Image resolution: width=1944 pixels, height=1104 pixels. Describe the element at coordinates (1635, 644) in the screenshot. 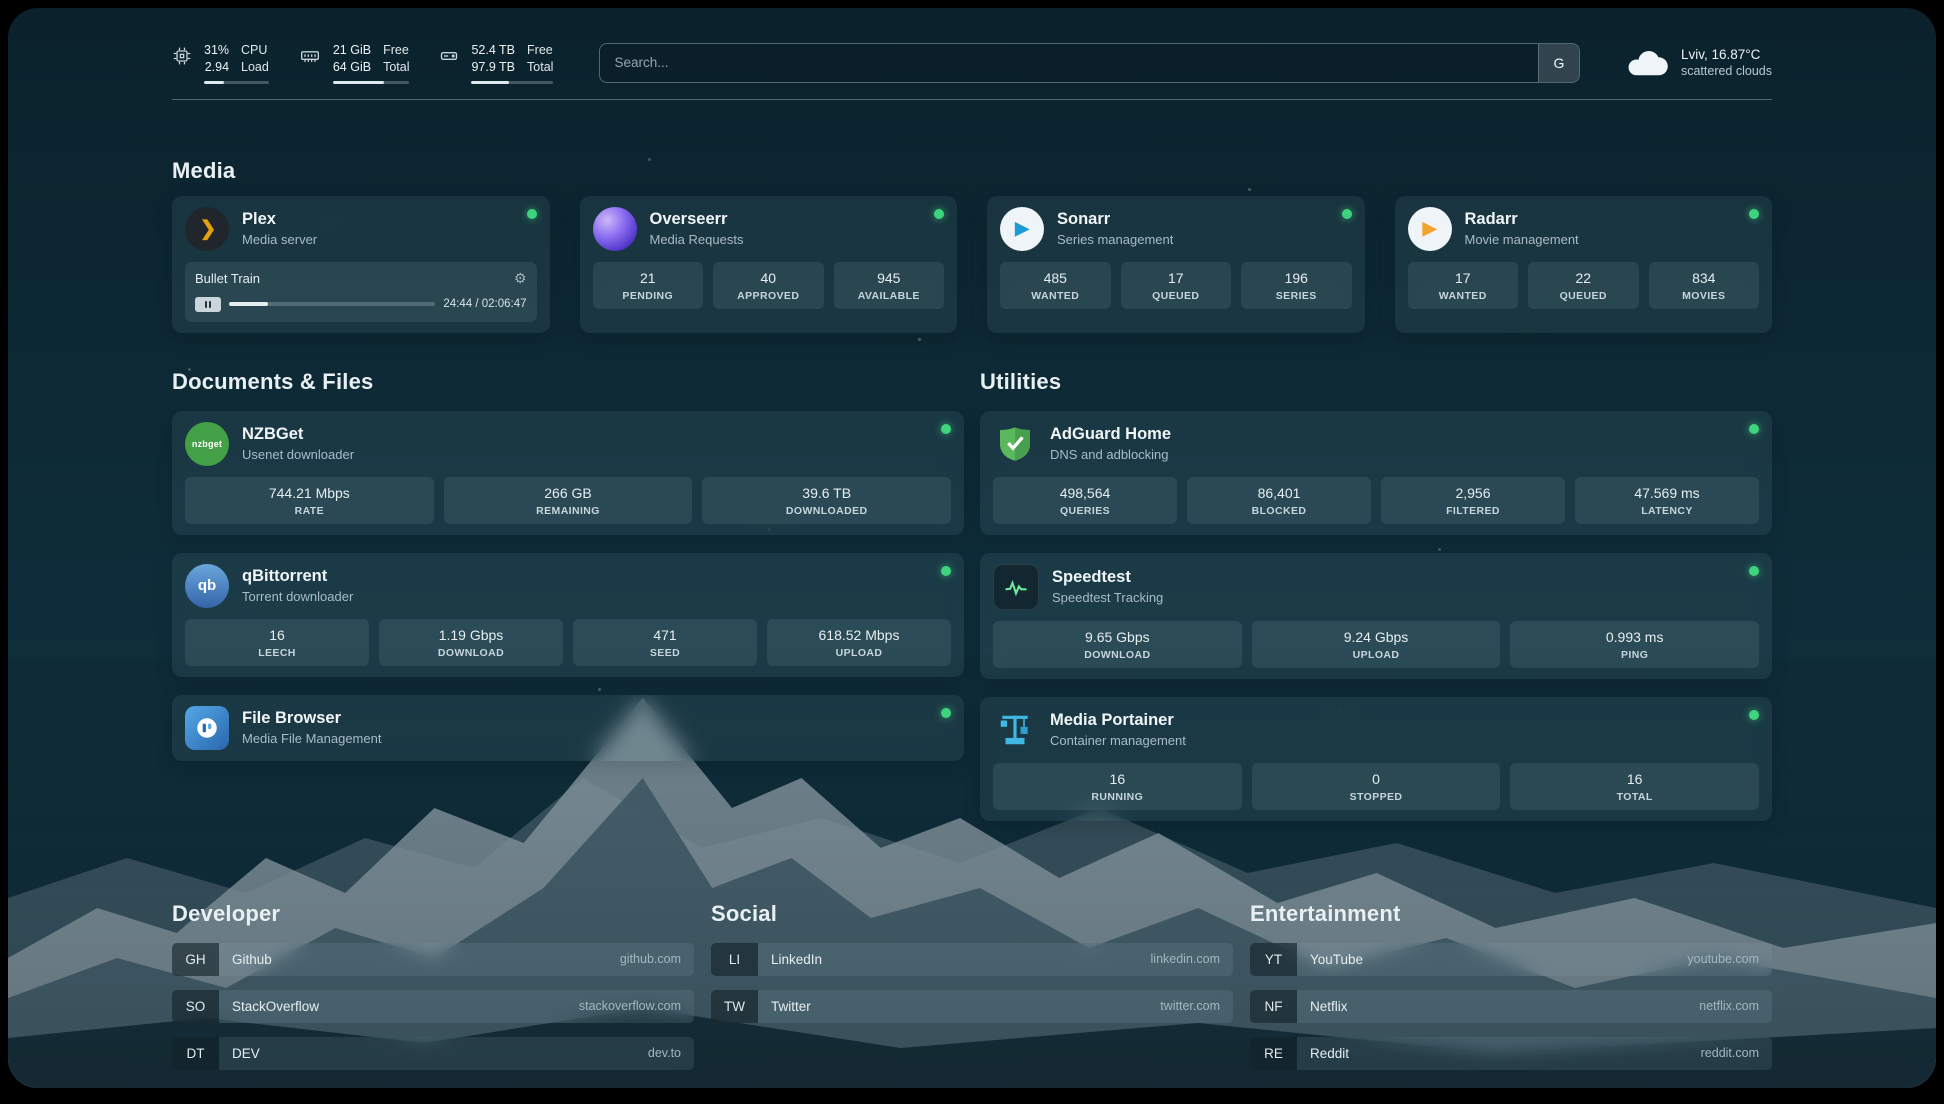

I see `stat-ping: 0.993 ms PING` at that location.